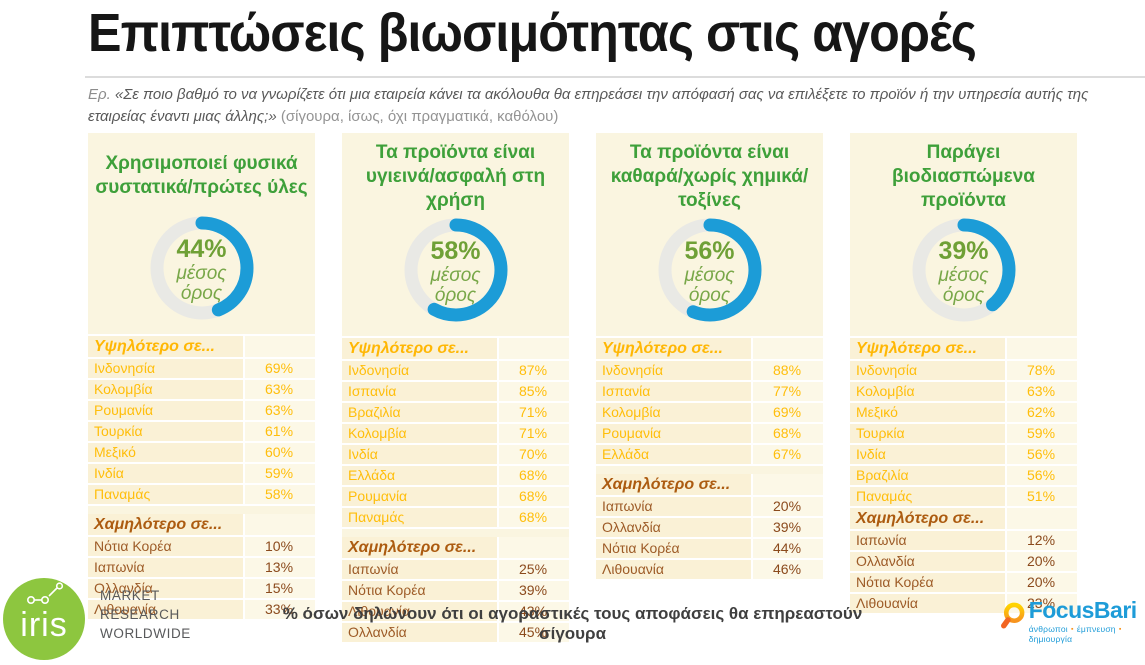 The width and height of the screenshot is (1145, 665). What do you see at coordinates (1042, 541) in the screenshot?
I see `country-value: 12%` at bounding box center [1042, 541].